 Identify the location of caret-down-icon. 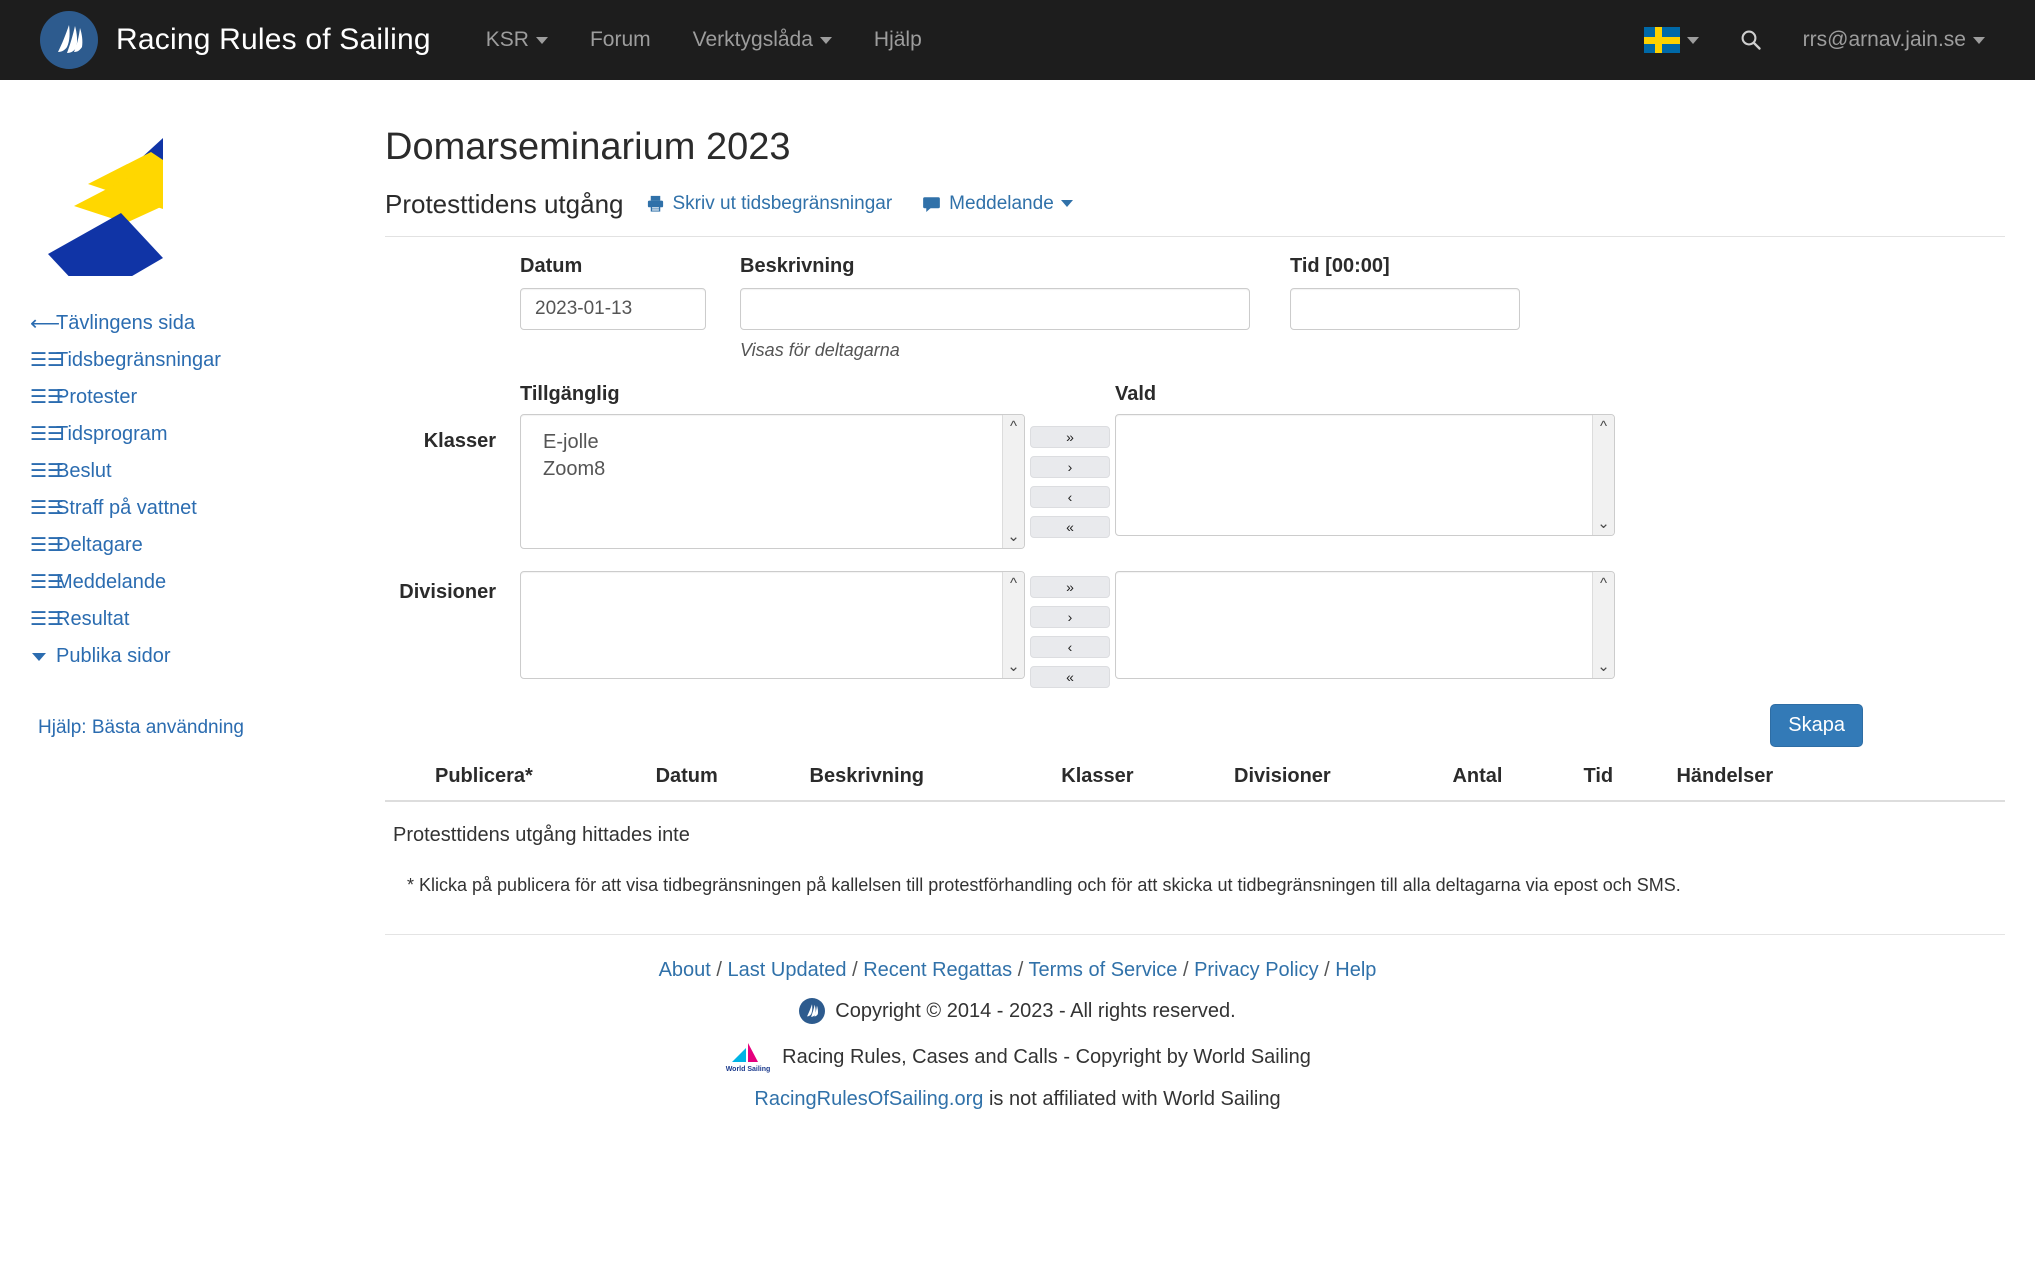
(43, 656).